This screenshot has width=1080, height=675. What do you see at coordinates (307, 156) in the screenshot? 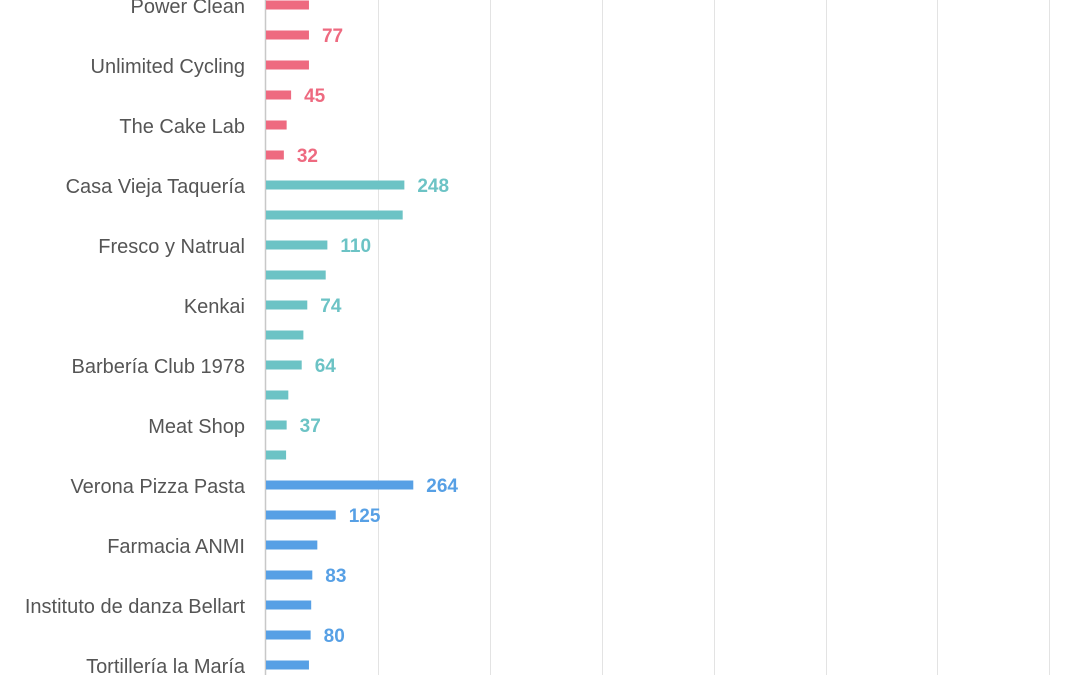
I see `value-label: 32` at bounding box center [307, 156].